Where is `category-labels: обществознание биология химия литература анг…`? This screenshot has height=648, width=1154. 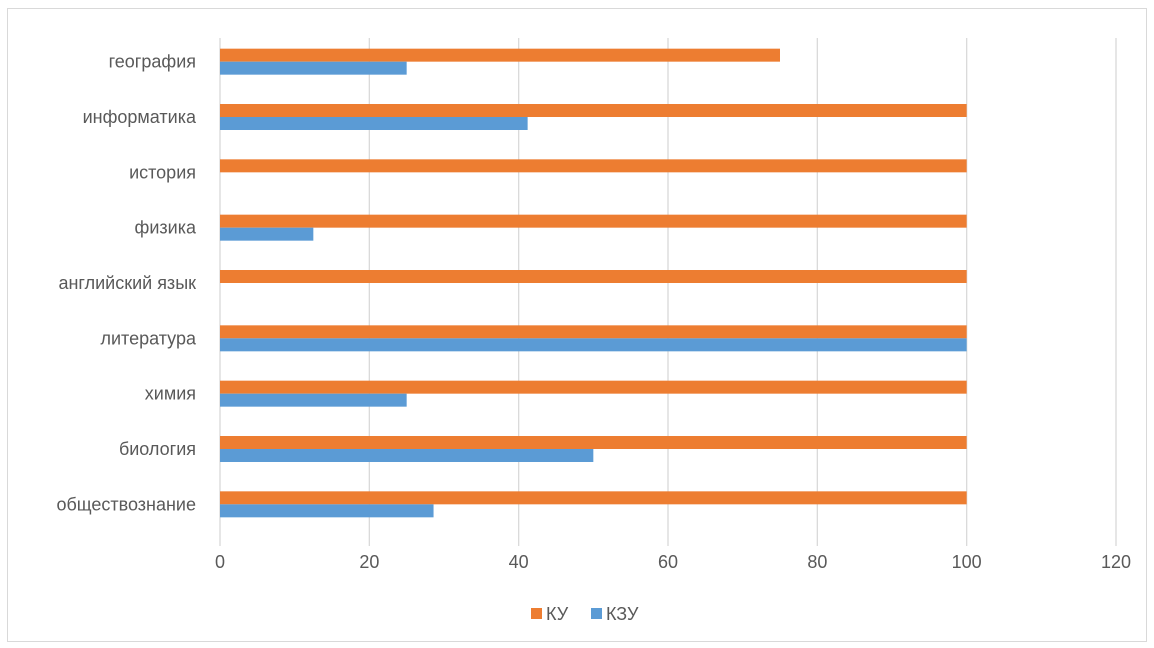 category-labels: обществознание биология химия литература анг… is located at coordinates (126, 283).